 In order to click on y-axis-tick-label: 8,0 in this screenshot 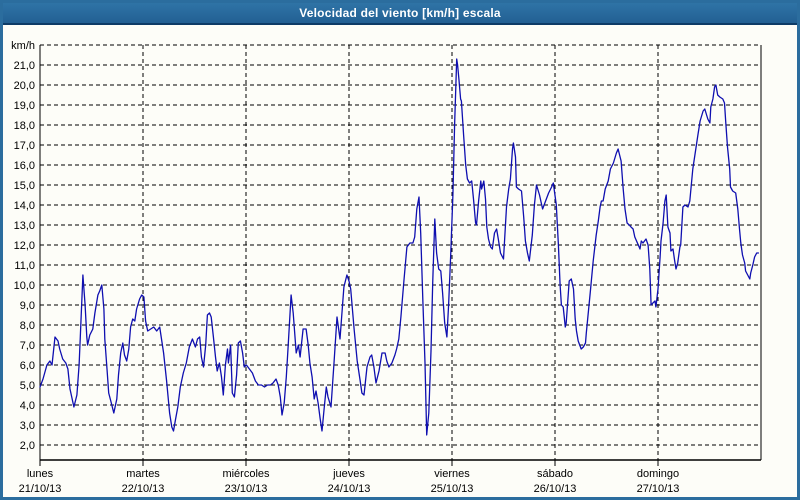, I will do `click(27, 326)`.